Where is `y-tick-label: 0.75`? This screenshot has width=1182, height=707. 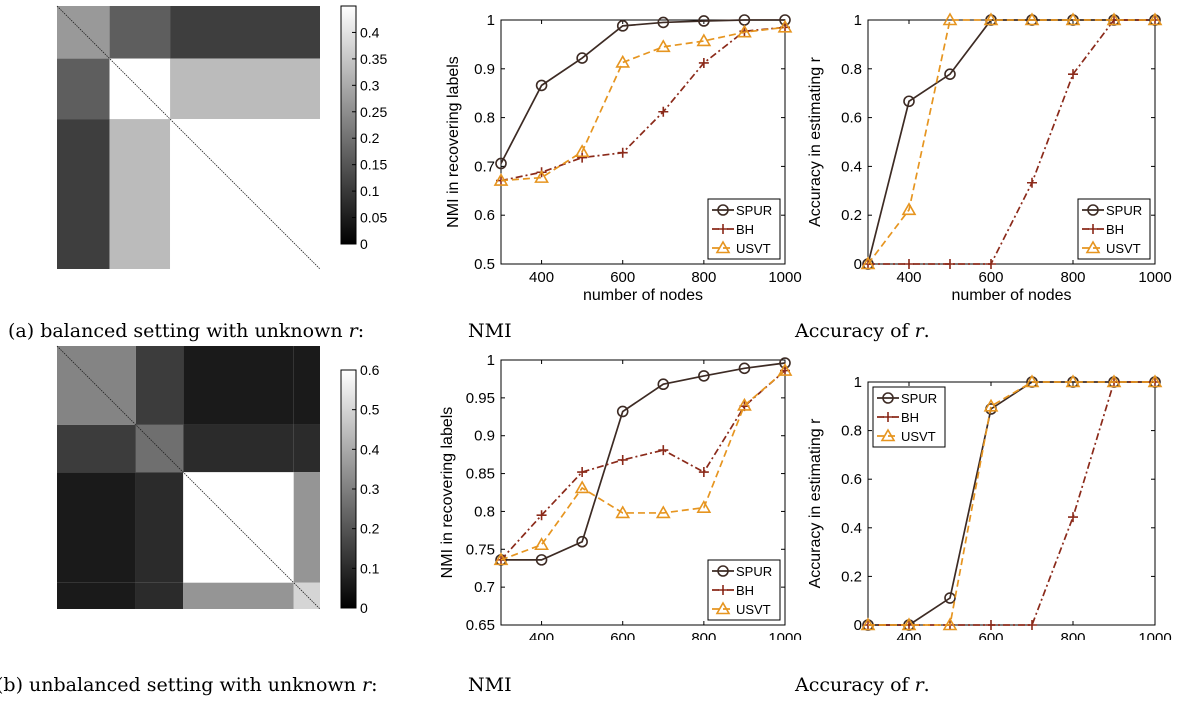
y-tick-label: 0.75 is located at coordinates (480, 549).